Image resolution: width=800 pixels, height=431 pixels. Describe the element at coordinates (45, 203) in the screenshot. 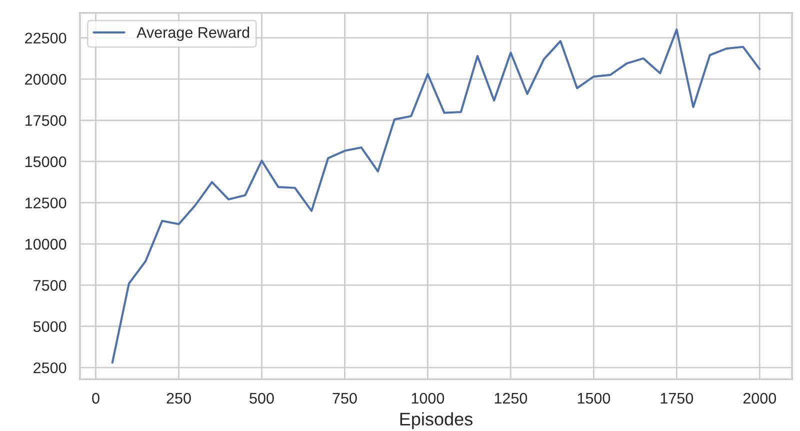

I see `y-tick-label: 12500` at that location.